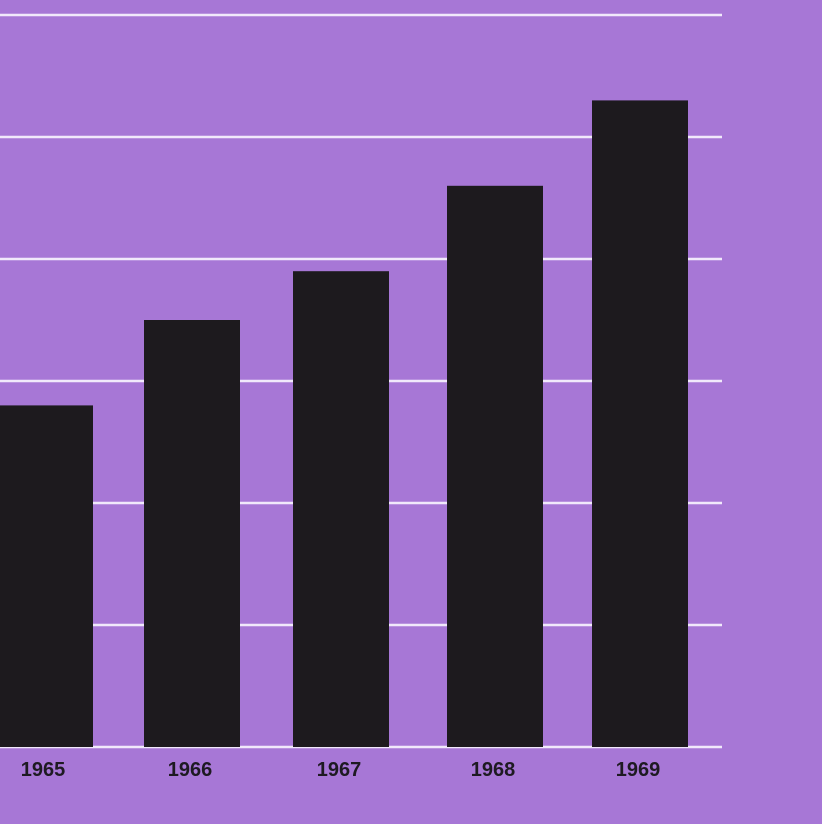 Image resolution: width=822 pixels, height=824 pixels. What do you see at coordinates (43, 770) in the screenshot?
I see `x-tick-label-1965: 1965` at bounding box center [43, 770].